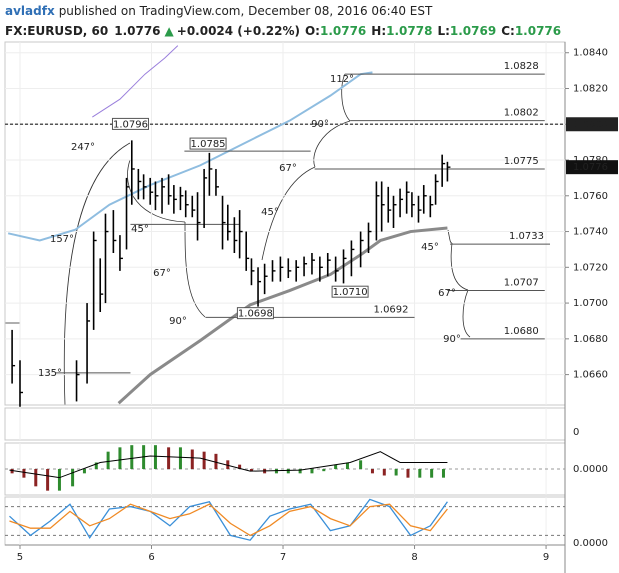  Describe the element at coordinates (135, 81) in the screenshot. I see `moving-average` at that location.